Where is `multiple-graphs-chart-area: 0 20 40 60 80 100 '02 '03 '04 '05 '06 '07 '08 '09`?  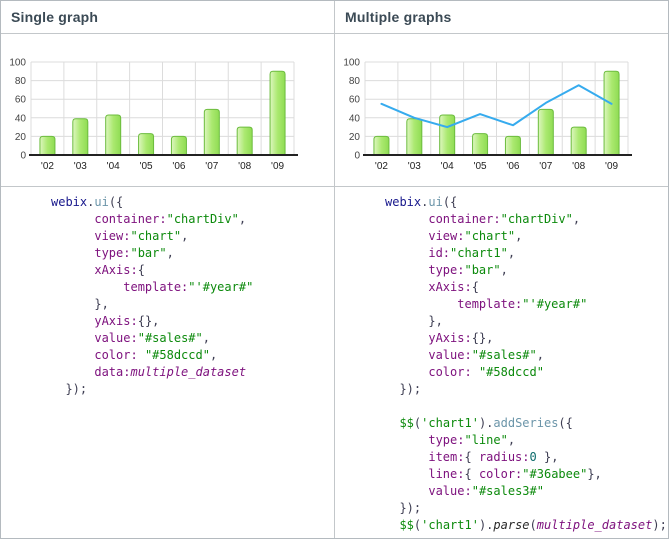 multiple-graphs-chart-area: 0 20 40 60 80 100 '02 '03 '04 '05 '06 '07 '08 '09 is located at coordinates (501, 110).